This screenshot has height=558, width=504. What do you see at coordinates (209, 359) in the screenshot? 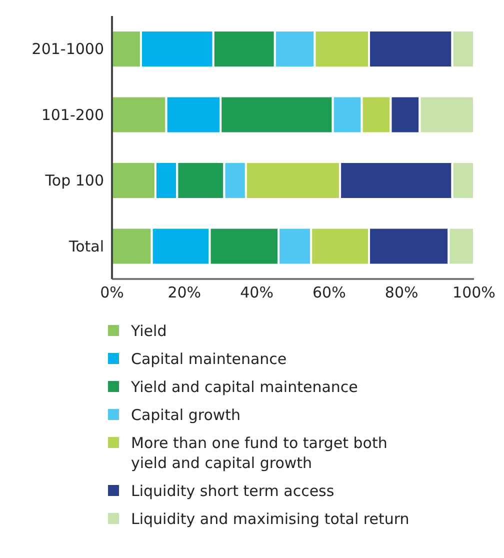
I see `legend-label: Capital maintenance` at bounding box center [209, 359].